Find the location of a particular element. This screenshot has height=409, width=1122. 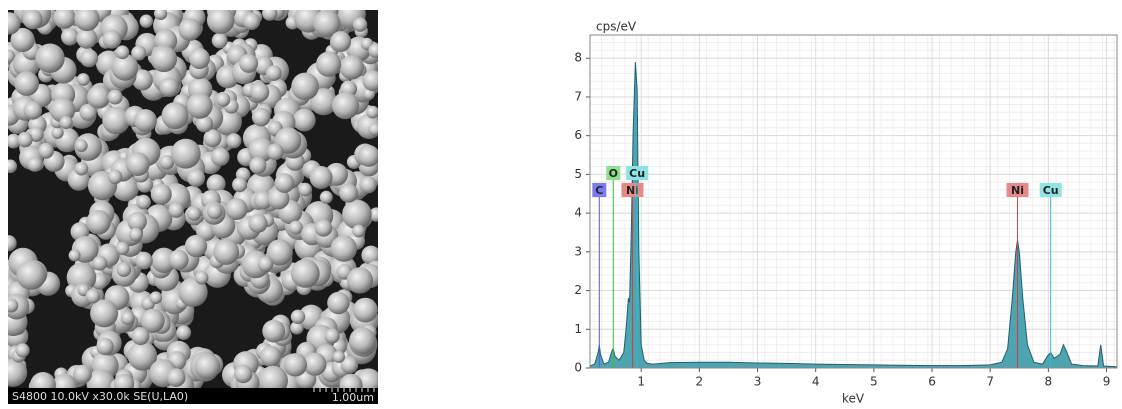

x-tick-label: 6 is located at coordinates (932, 382).